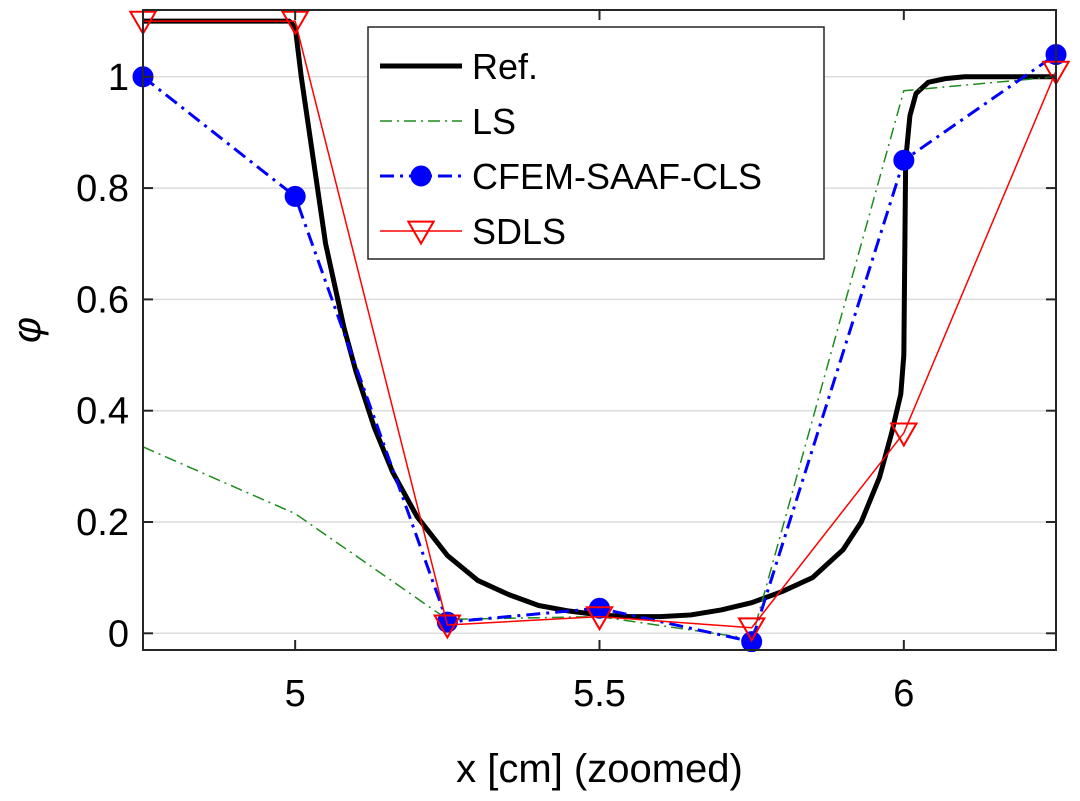 The height and width of the screenshot is (801, 1080). I want to click on legend-item-cfem-saaf-cls: CFEM-SAAF-CLS, so click(571, 176).